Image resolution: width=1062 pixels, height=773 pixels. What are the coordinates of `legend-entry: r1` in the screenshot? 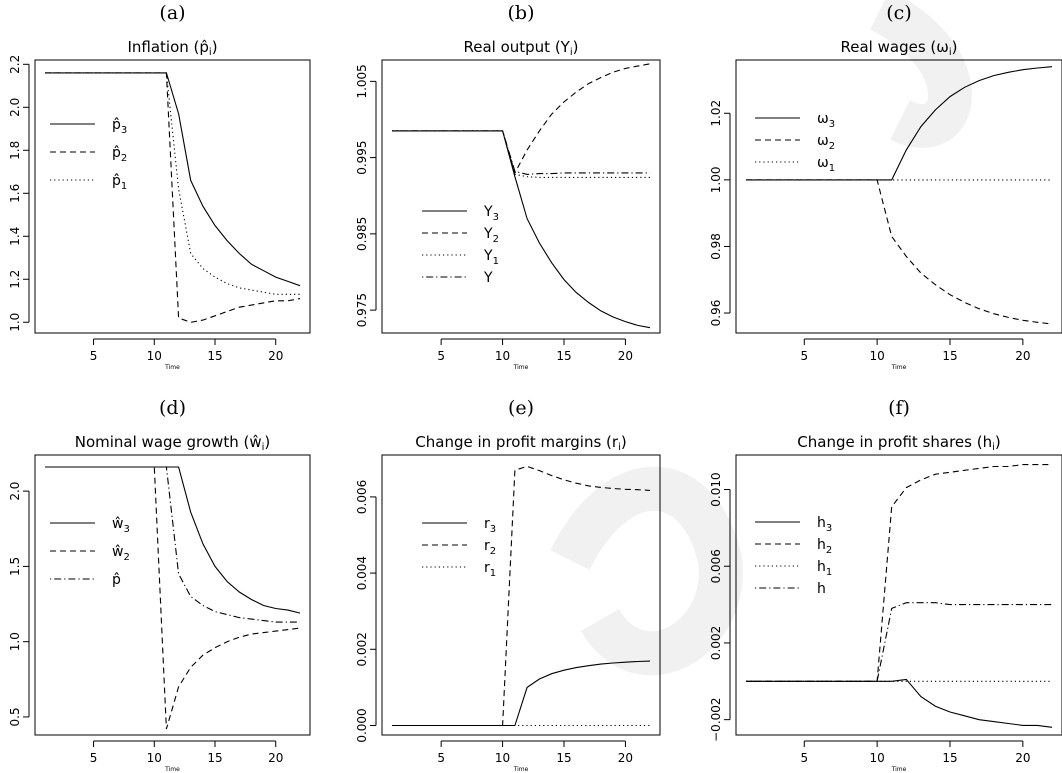 It's located at (490, 569).